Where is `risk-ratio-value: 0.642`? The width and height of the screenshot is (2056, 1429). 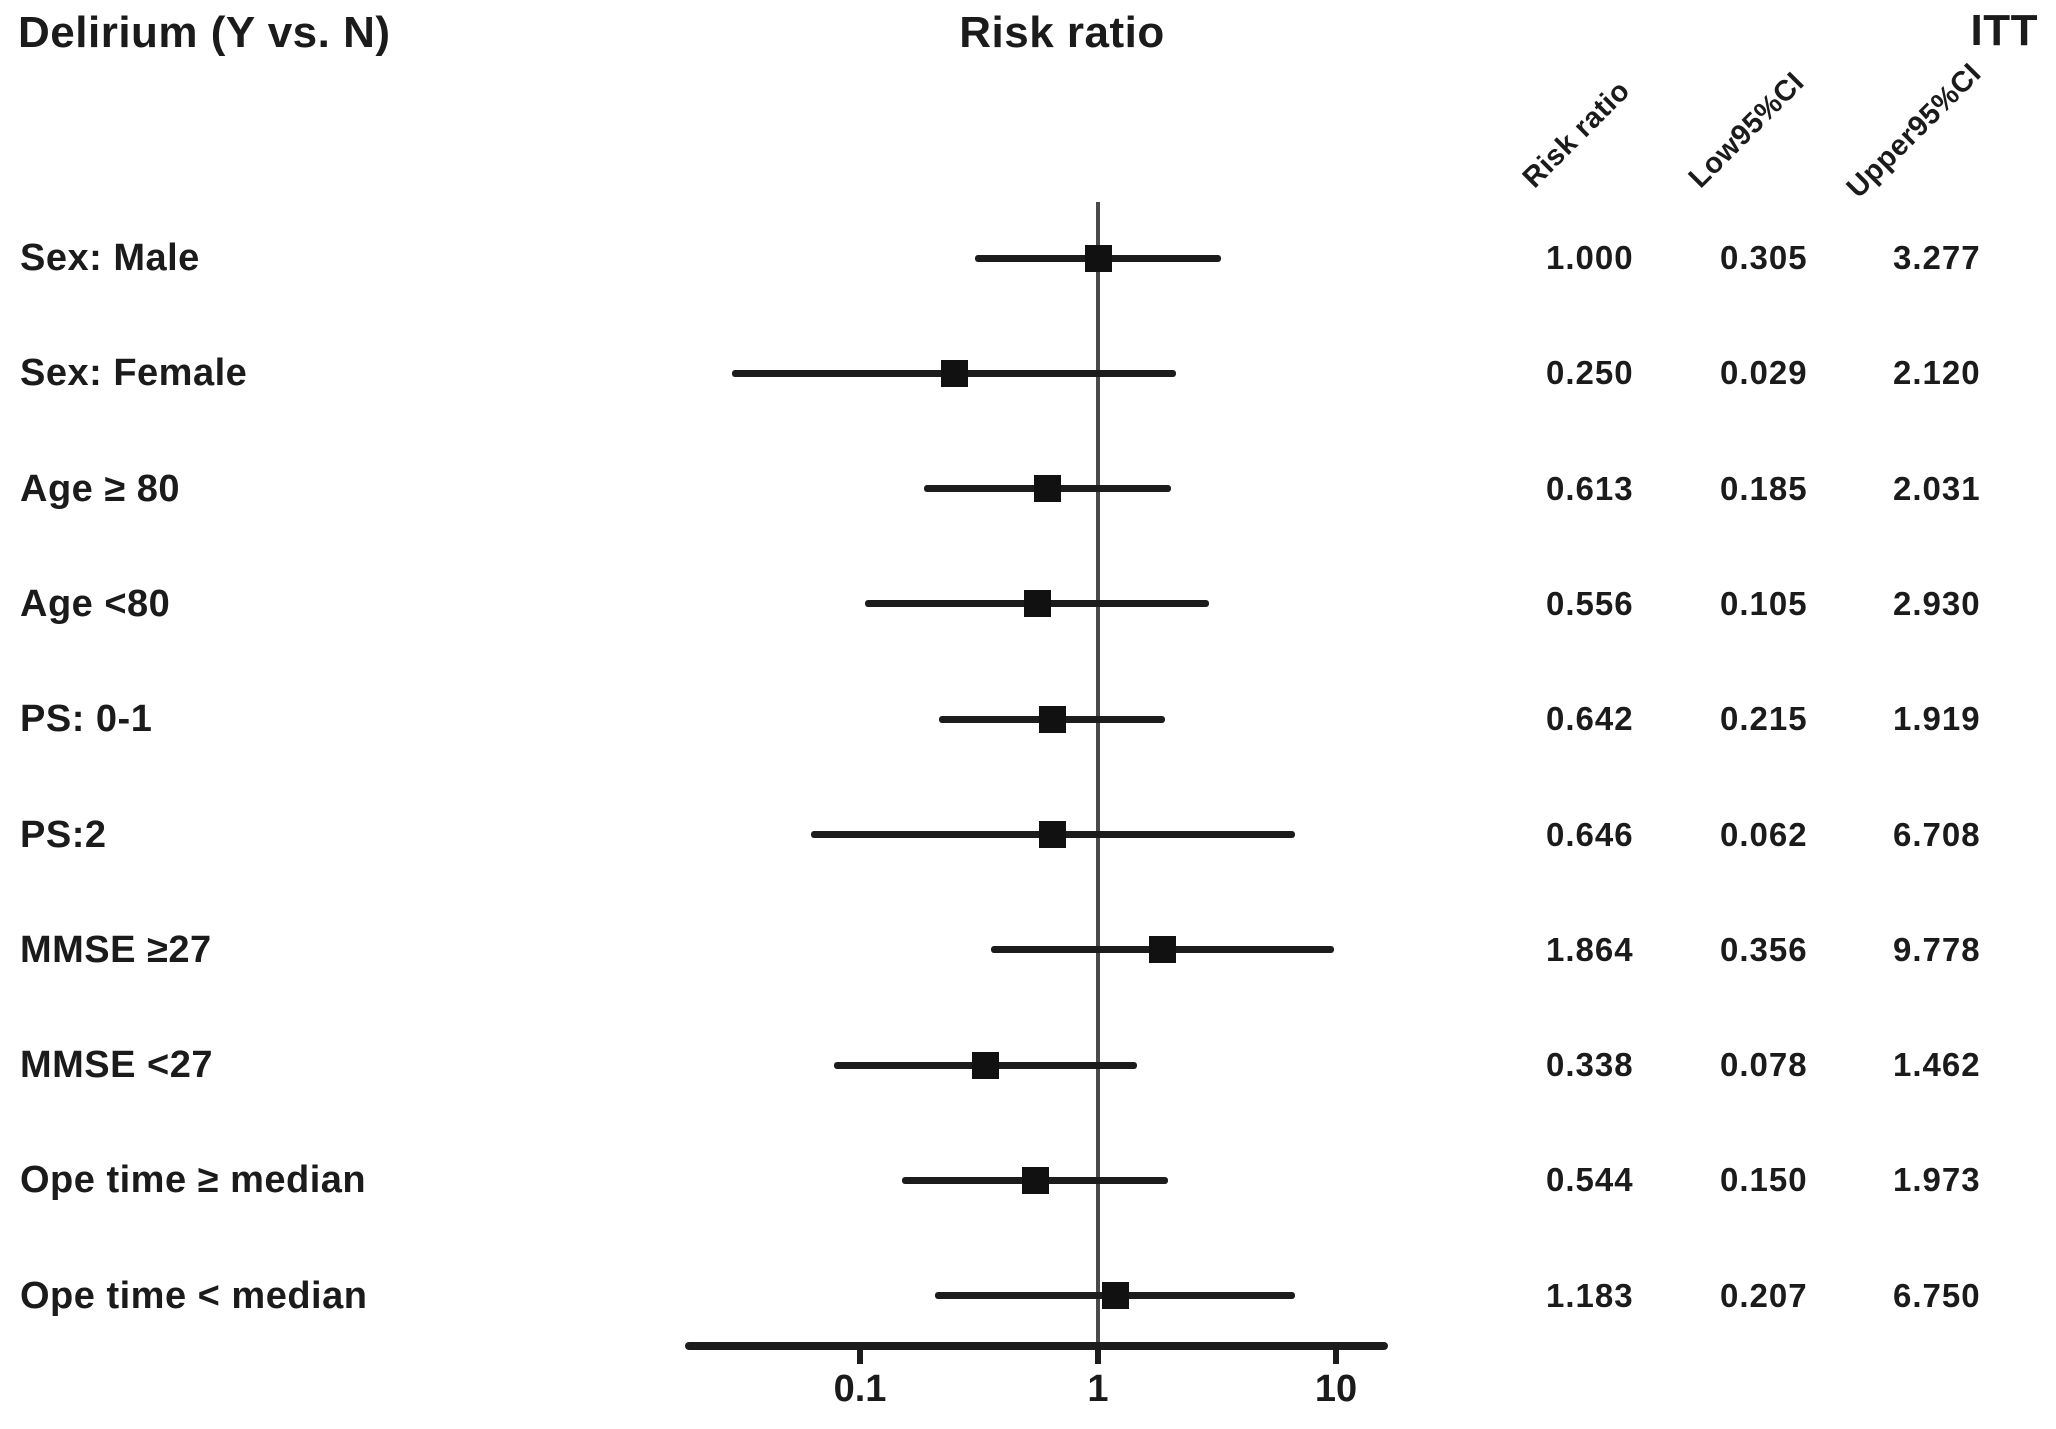 risk-ratio-value: 0.642 is located at coordinates (1590, 719).